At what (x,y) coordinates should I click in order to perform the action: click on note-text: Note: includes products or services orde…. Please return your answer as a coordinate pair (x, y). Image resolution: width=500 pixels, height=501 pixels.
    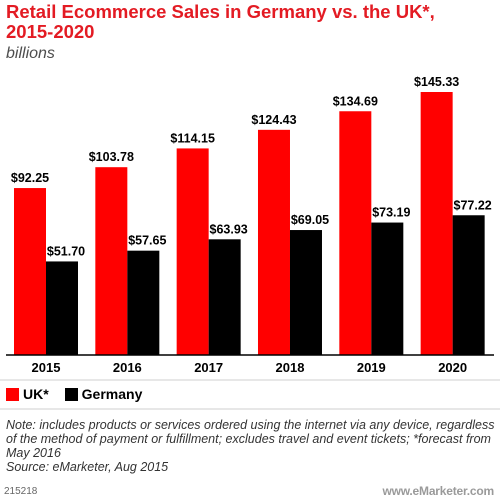
    Looking at the image, I should click on (250, 439).